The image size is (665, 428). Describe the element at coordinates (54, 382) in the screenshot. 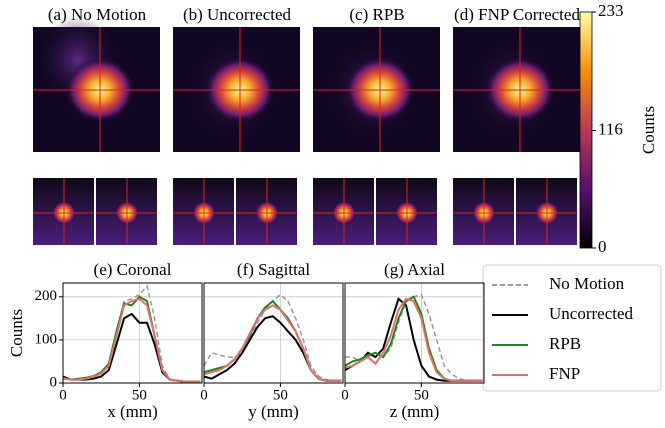

I see `y-tick-label: 0` at that location.